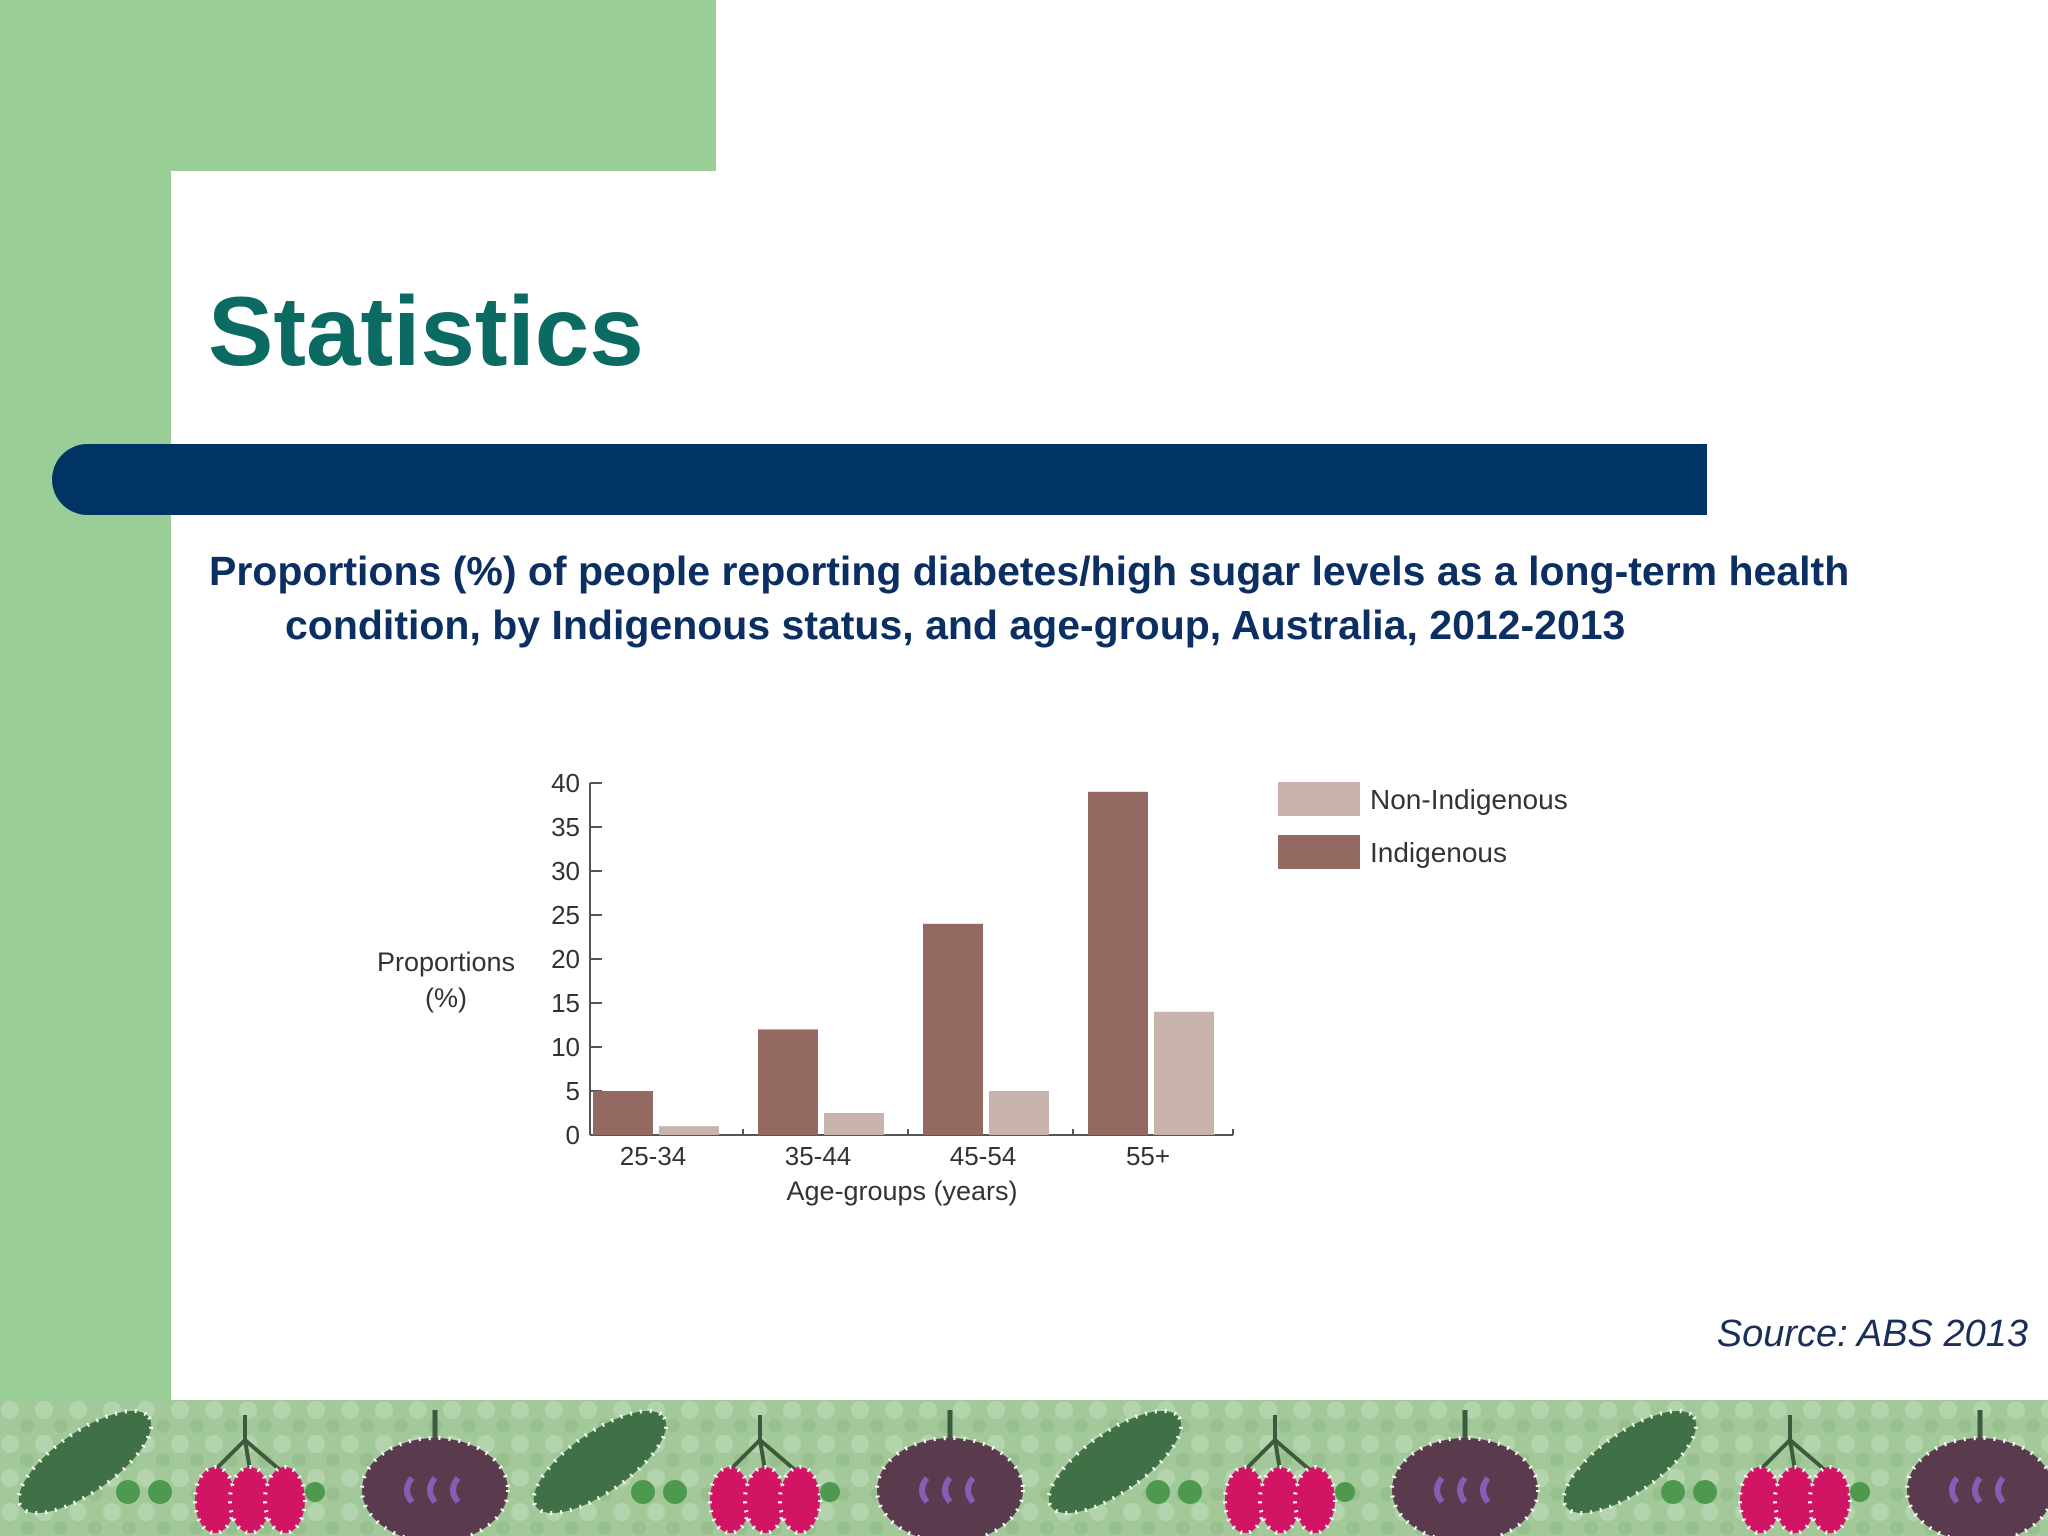 The height and width of the screenshot is (1536, 2048). What do you see at coordinates (358, 85) in the screenshot?
I see `top-green-band` at bounding box center [358, 85].